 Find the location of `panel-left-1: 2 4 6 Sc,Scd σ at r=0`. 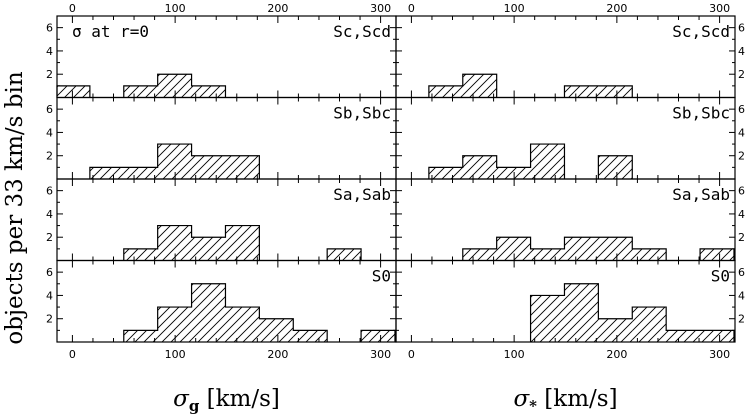

panel-left-1: 2 4 6 Sc,Scd σ at r=0 is located at coordinates (221, 57).